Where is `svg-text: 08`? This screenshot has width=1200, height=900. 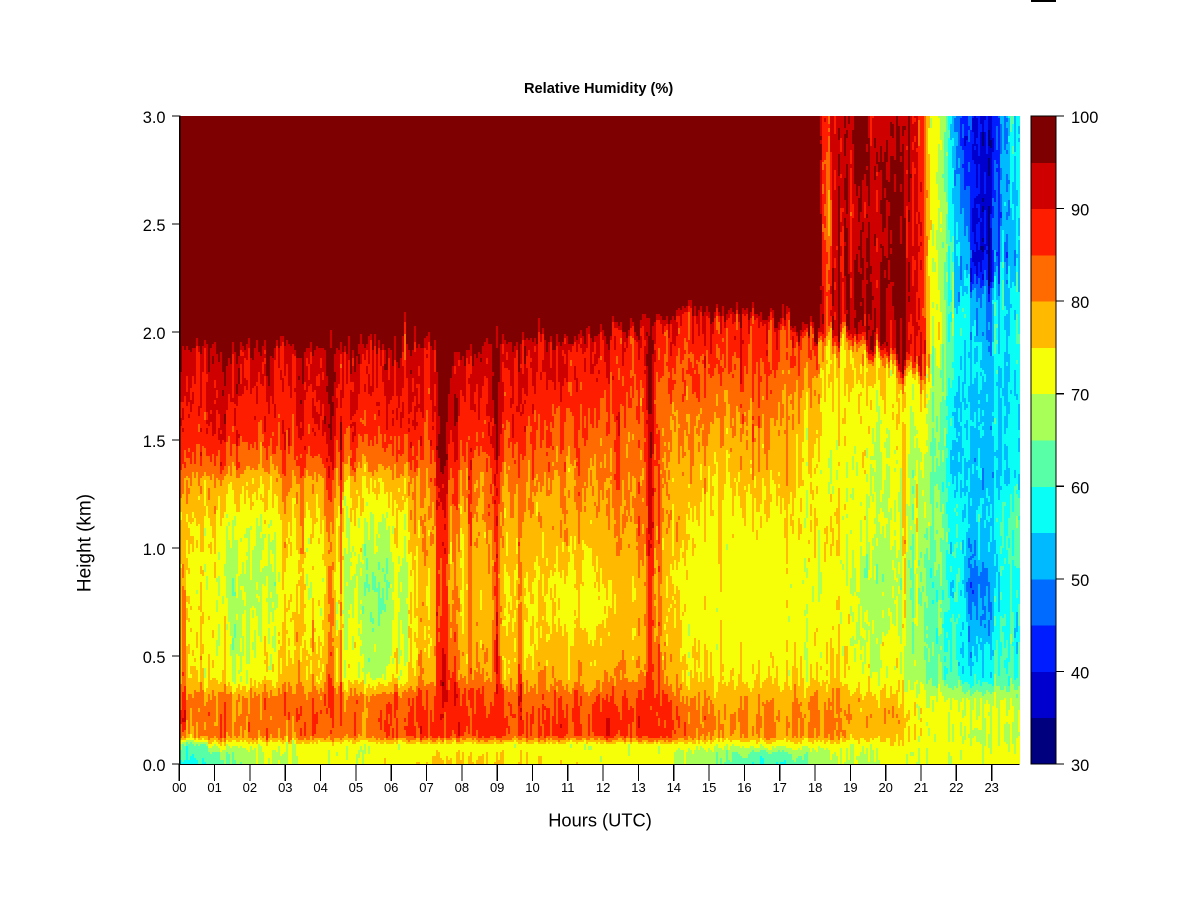
svg-text: 08 is located at coordinates (462, 787).